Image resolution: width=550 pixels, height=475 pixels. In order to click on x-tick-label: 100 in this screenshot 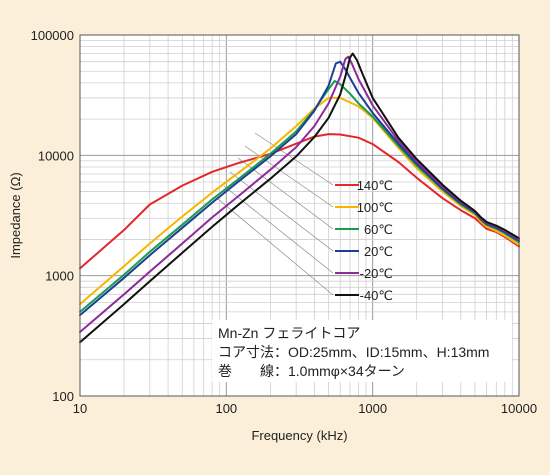, I will do `click(226, 408)`.